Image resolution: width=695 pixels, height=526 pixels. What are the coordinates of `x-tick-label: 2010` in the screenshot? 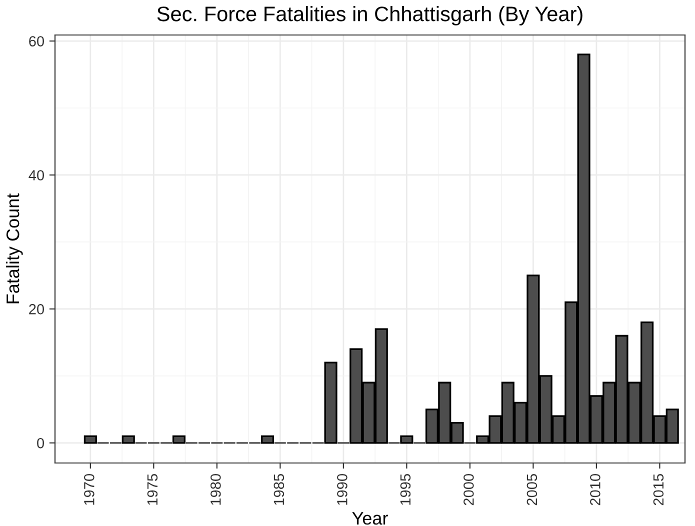 It's located at (595, 490).